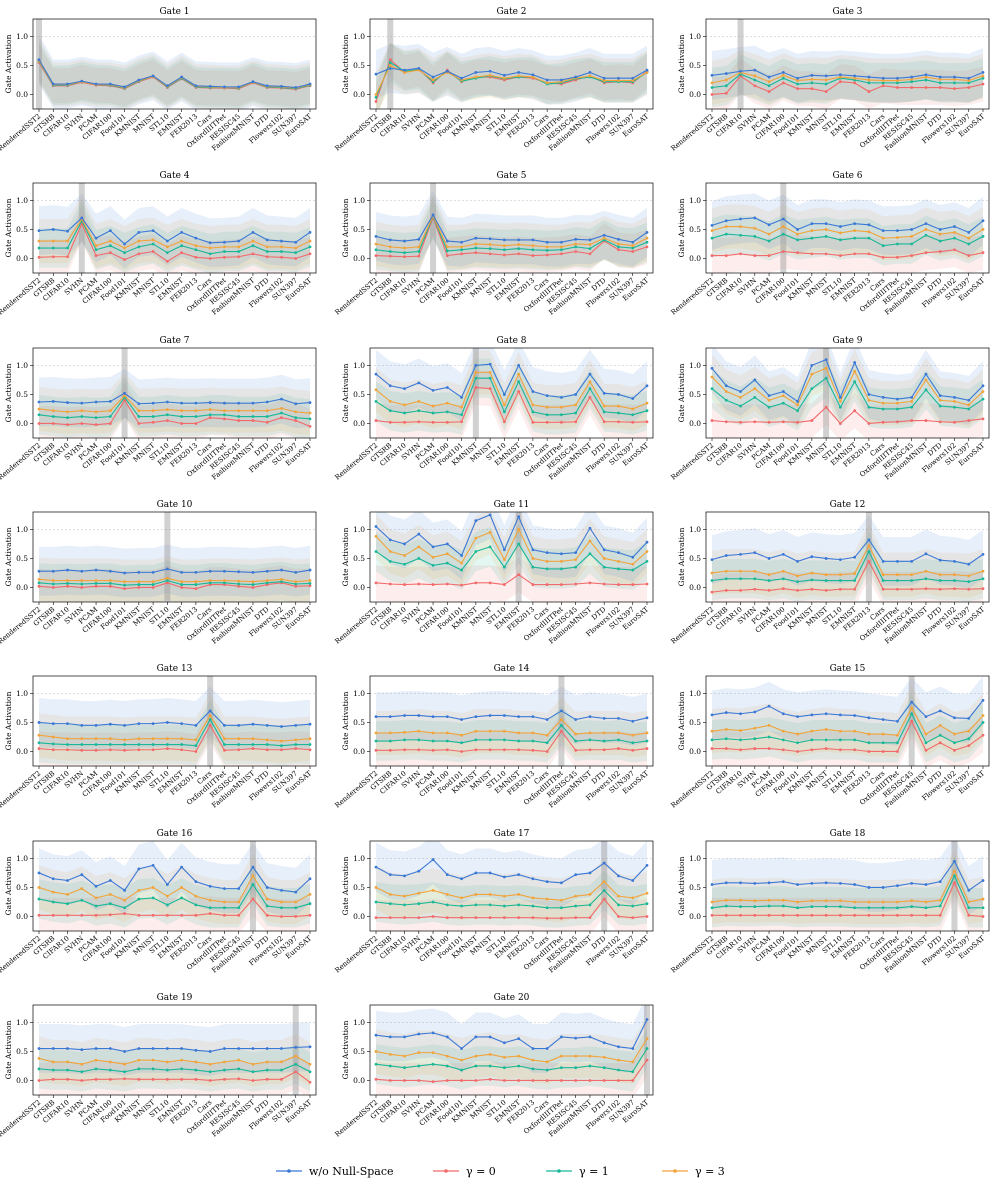 The height and width of the screenshot is (1190, 996). What do you see at coordinates (559, 1171) in the screenshot?
I see `legend-marker` at bounding box center [559, 1171].